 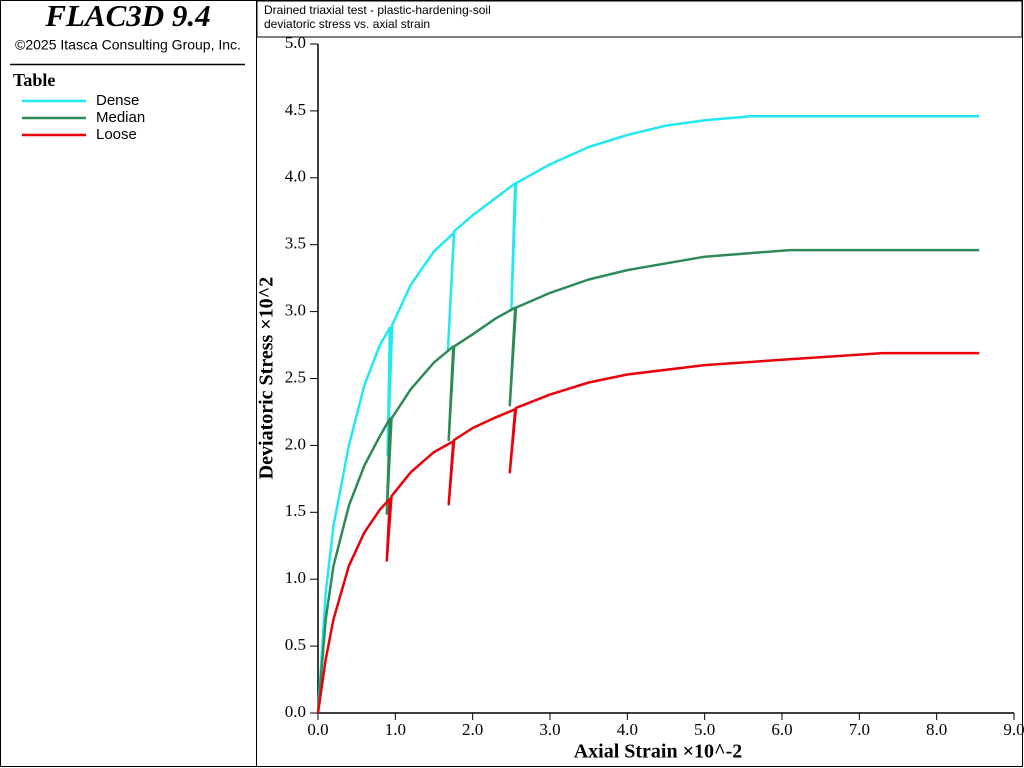 I want to click on x-tick-label: 3.0, so click(x=549, y=729).